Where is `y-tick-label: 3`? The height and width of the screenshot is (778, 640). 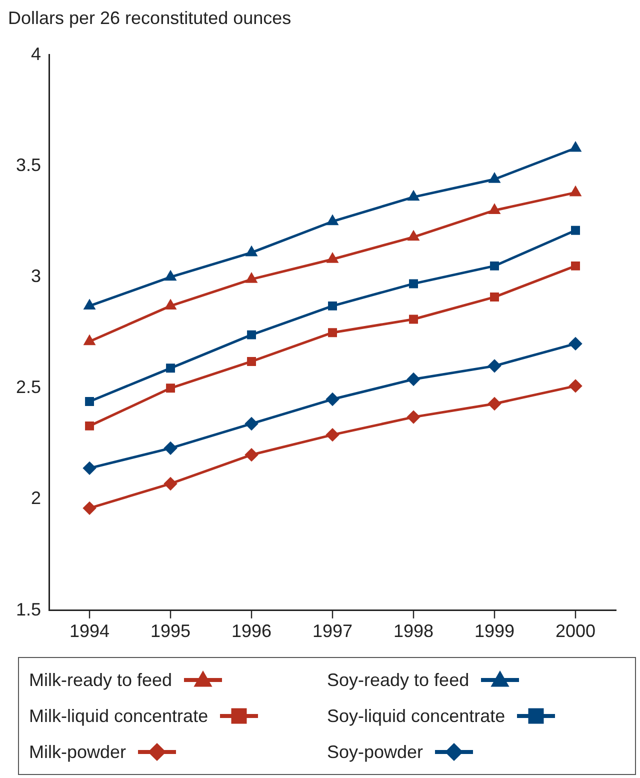 y-tick-label: 3 is located at coordinates (36, 276).